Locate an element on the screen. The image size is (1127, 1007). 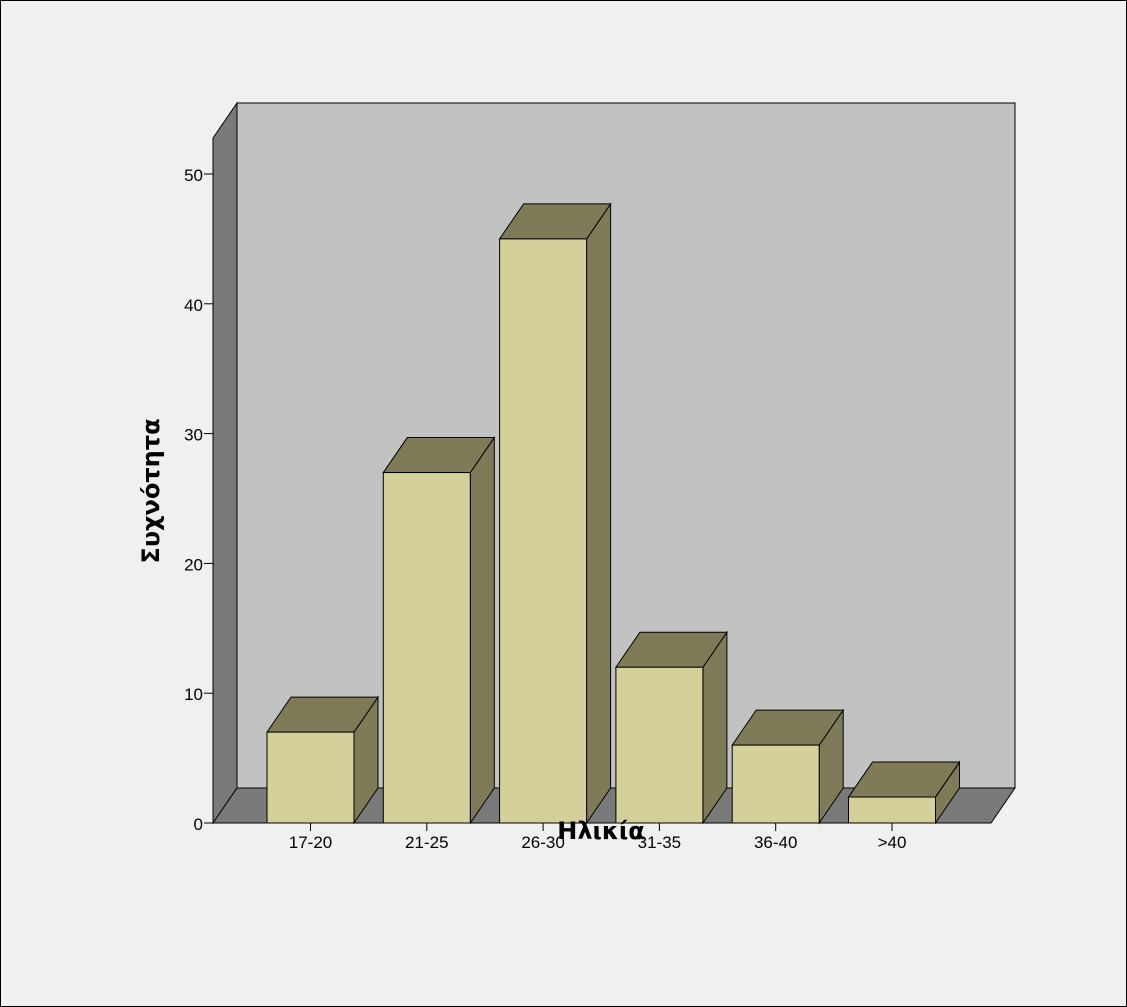
y-axis-title: Συχνότητα is located at coordinates (151, 490).